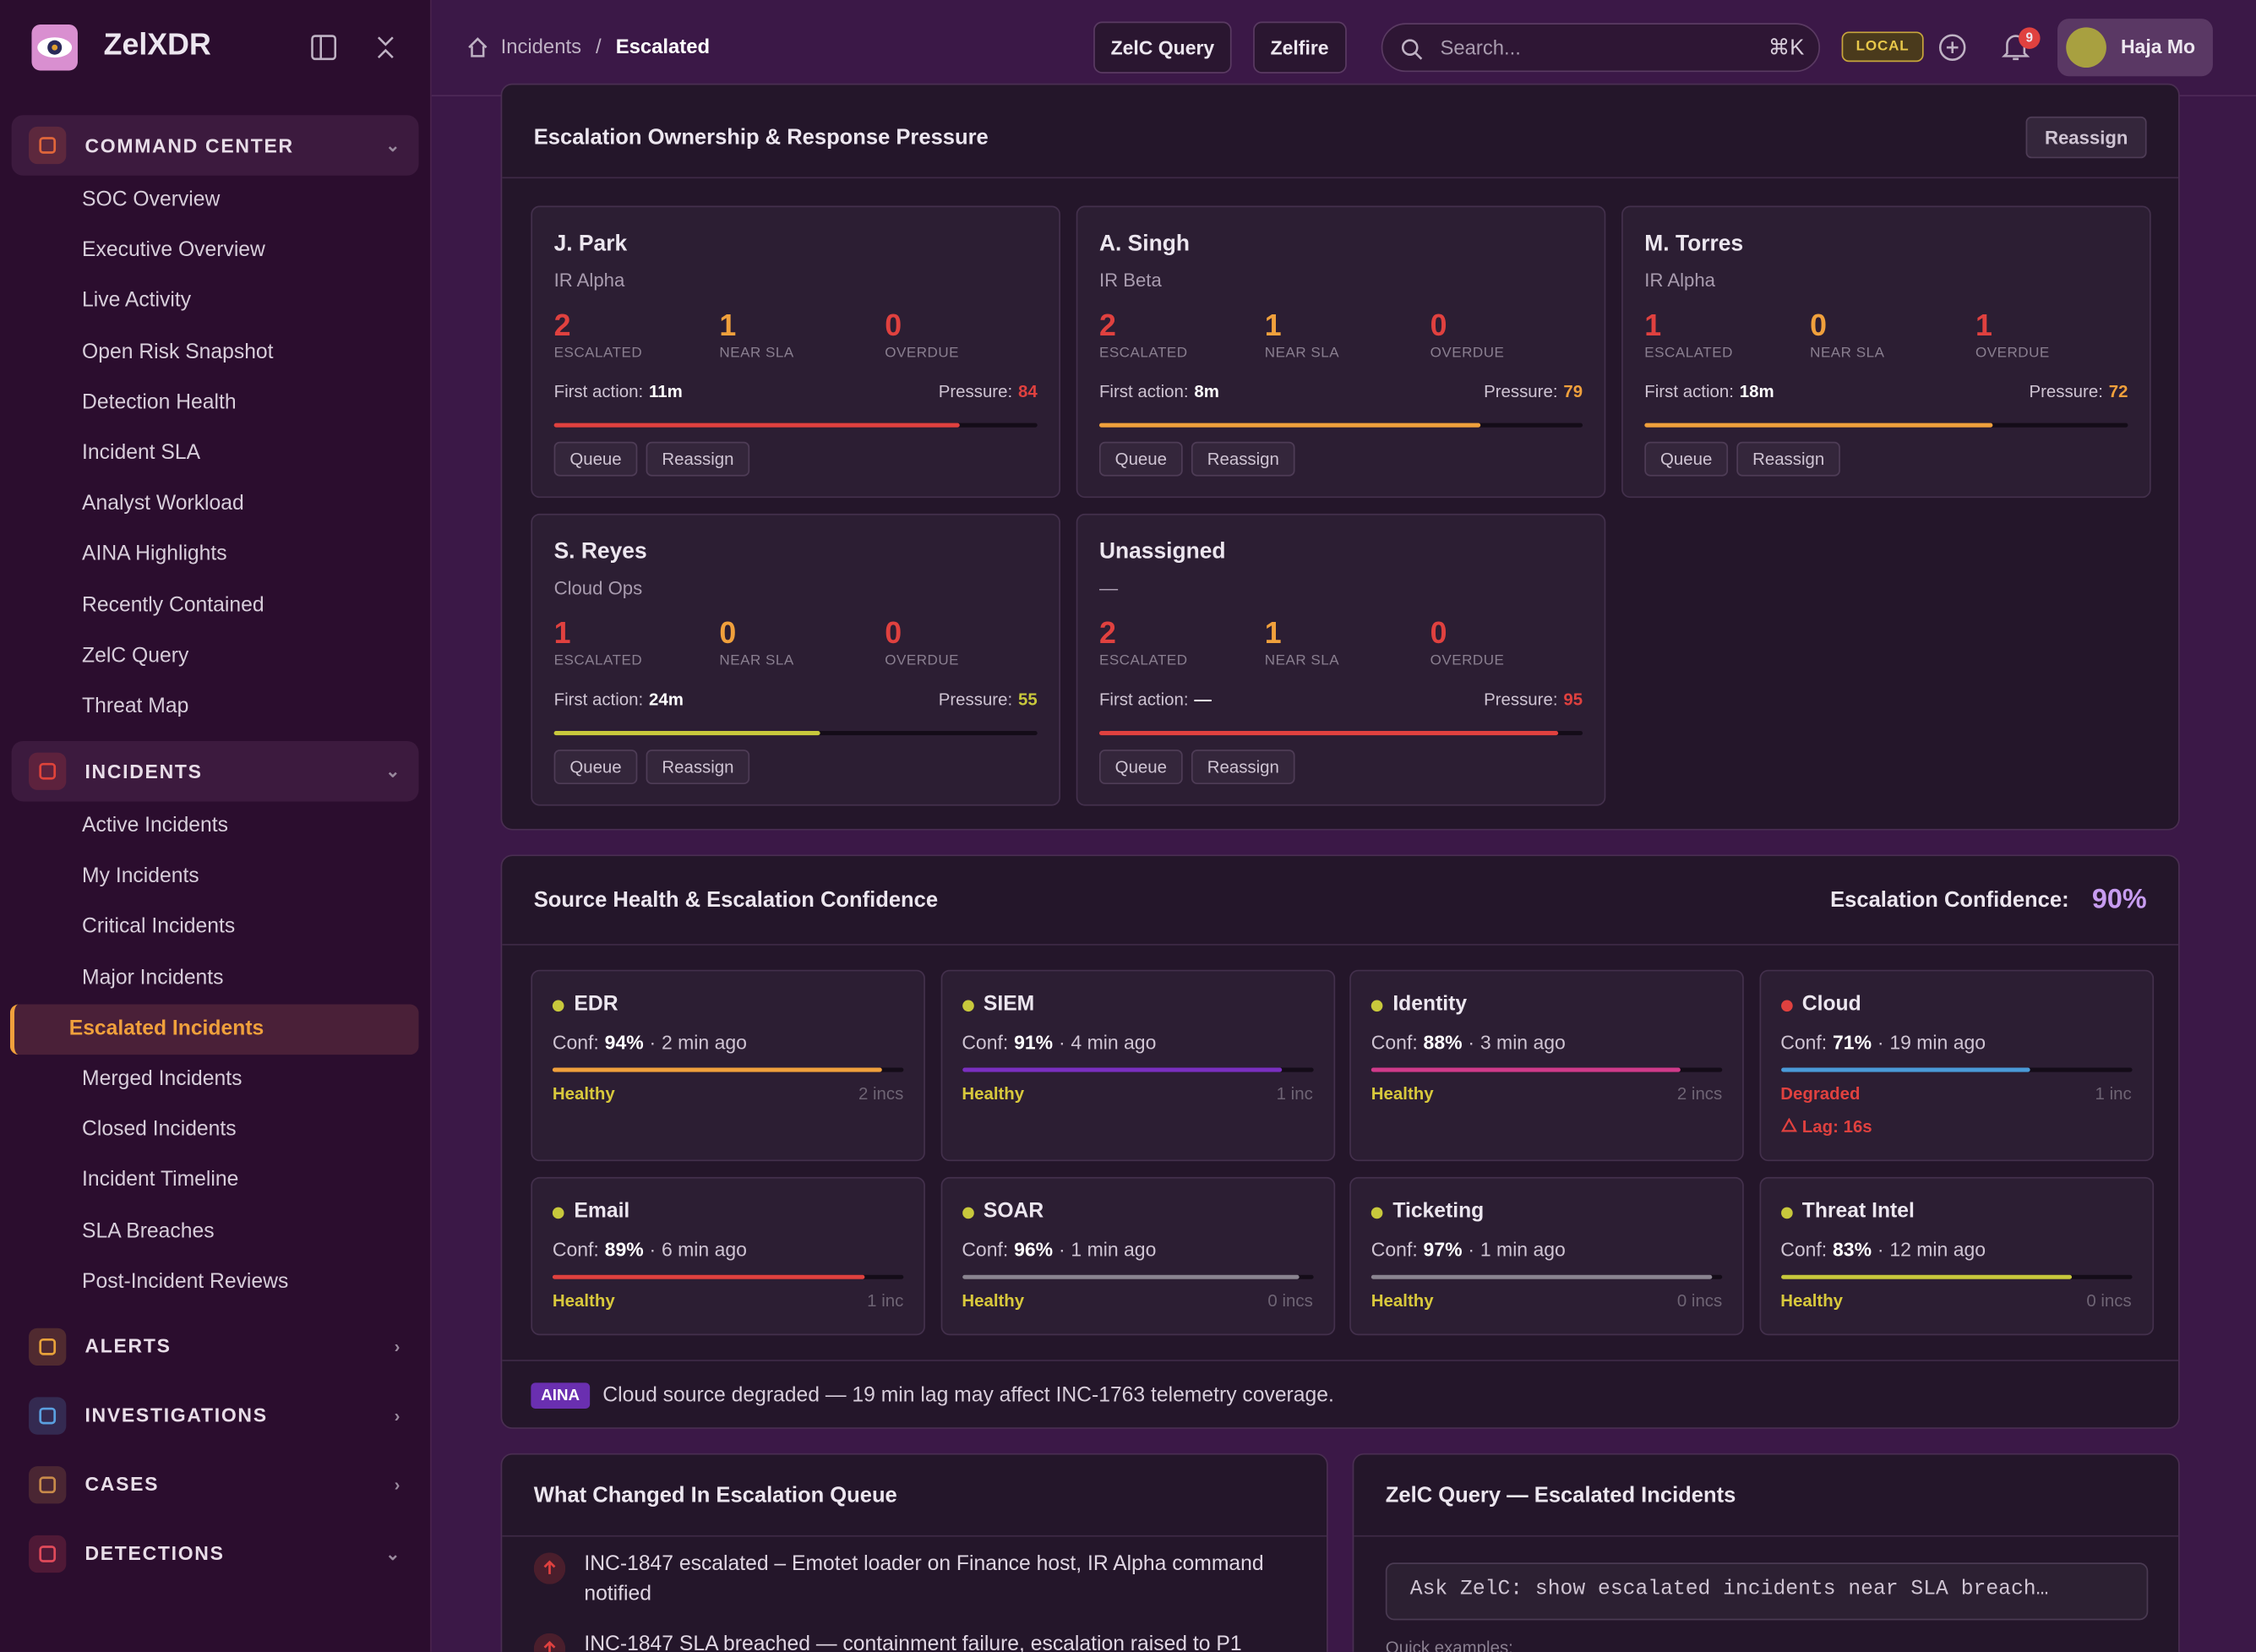 This screenshot has width=2256, height=1652. What do you see at coordinates (478, 48) in the screenshot?
I see `home-icon` at bounding box center [478, 48].